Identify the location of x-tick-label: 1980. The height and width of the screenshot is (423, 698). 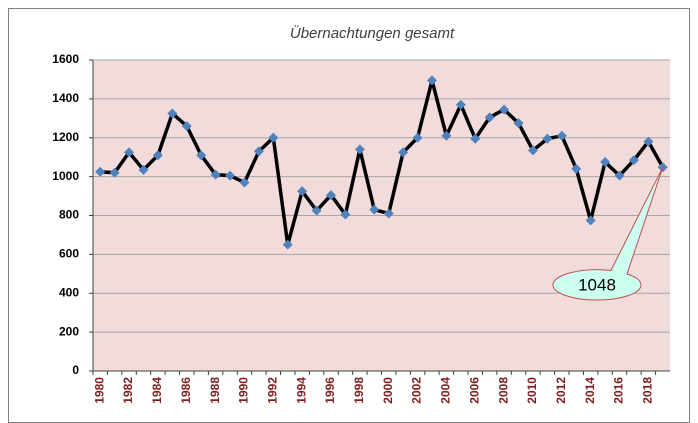
(99, 390).